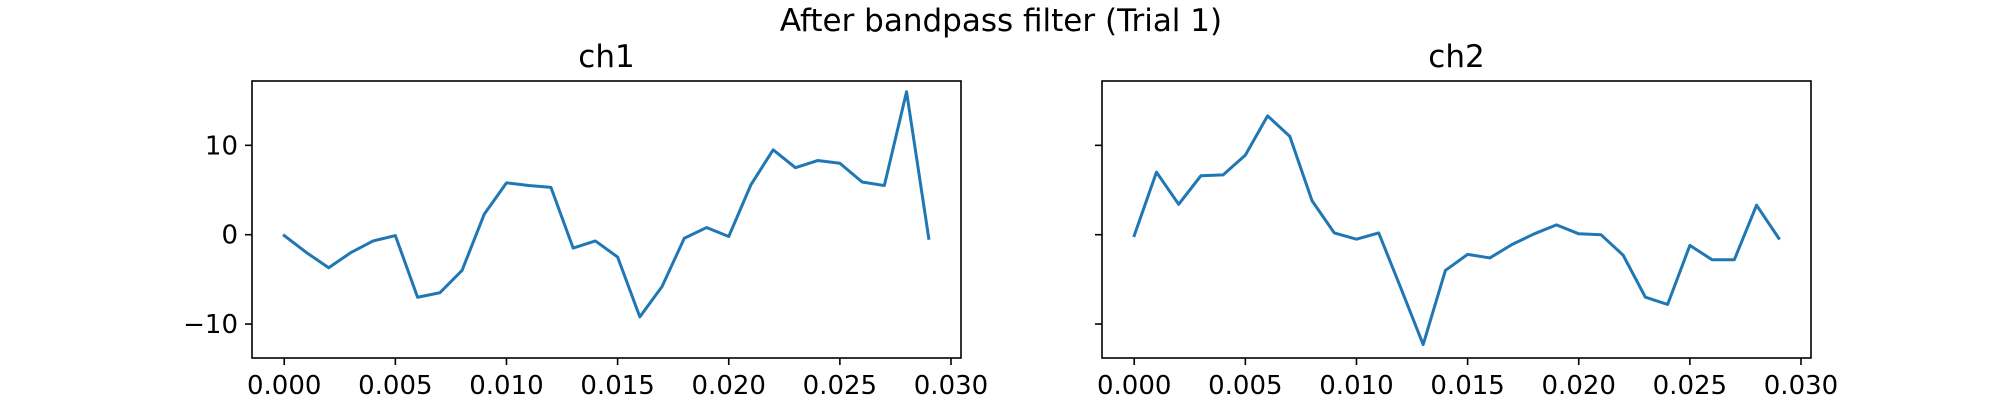 Image resolution: width=2000 pixels, height=404 pixels. What do you see at coordinates (210, 325) in the screenshot?
I see `y-tick-label: −10` at bounding box center [210, 325].